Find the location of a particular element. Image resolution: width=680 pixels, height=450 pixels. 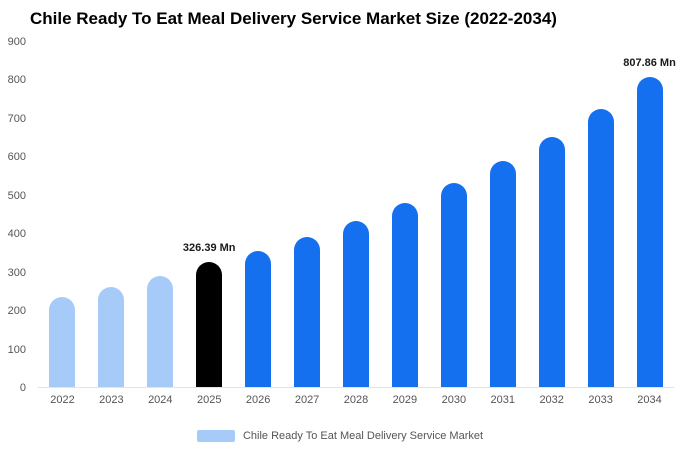

bar-slot-2031: 2031 is located at coordinates (502, 224).